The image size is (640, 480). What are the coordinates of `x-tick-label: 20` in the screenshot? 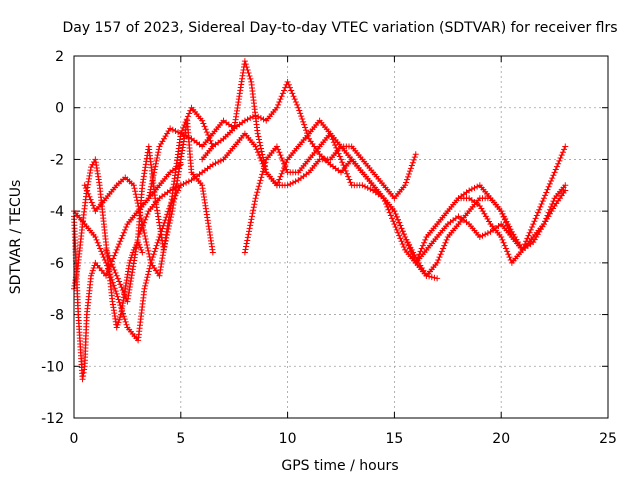 It's located at (501, 439).